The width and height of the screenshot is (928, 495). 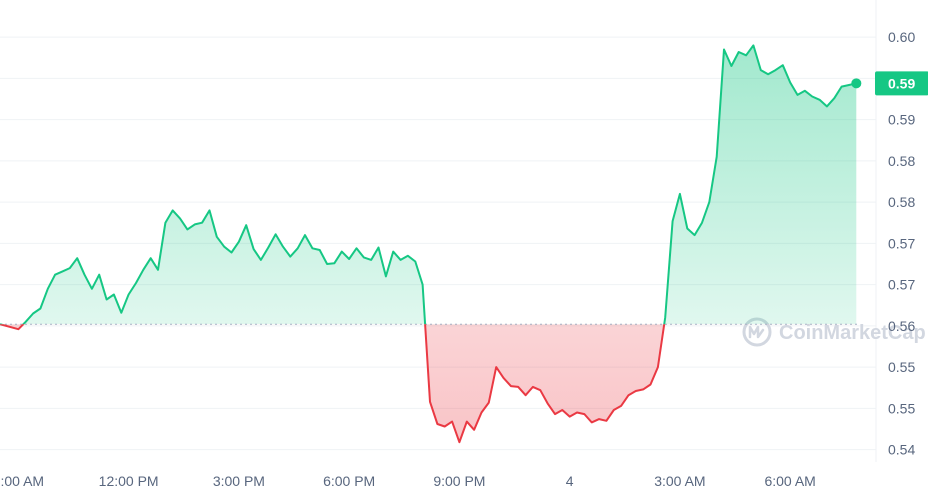 What do you see at coordinates (679, 481) in the screenshot?
I see `x-tick-label: 3:00 AM` at bounding box center [679, 481].